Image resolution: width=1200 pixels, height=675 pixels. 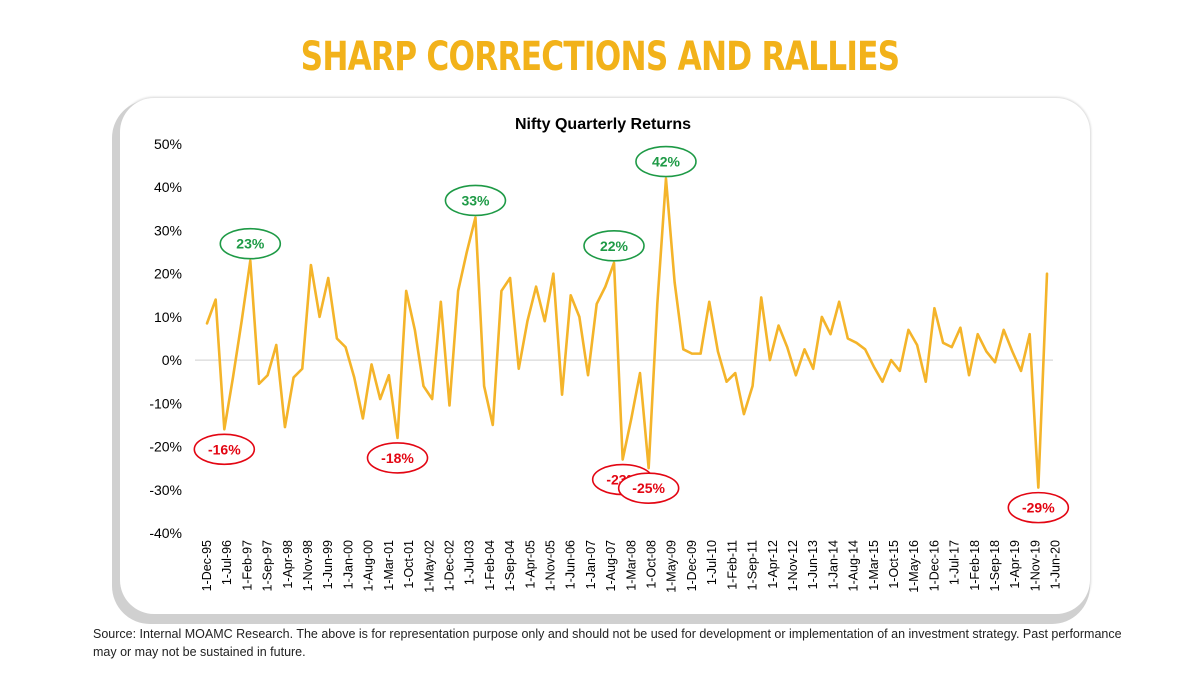 I want to click on callout-label: -25%, so click(x=648, y=488).